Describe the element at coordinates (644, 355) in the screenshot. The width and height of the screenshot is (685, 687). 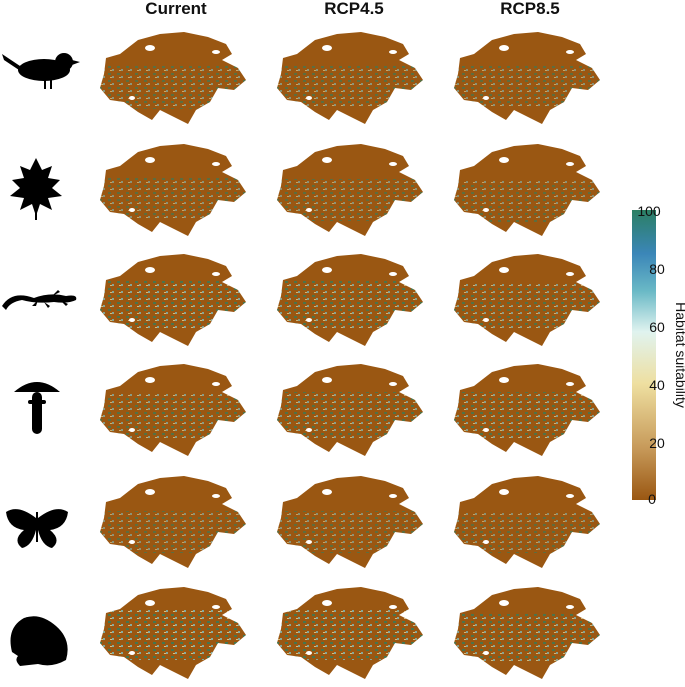
I see `colorbar-gradient` at that location.